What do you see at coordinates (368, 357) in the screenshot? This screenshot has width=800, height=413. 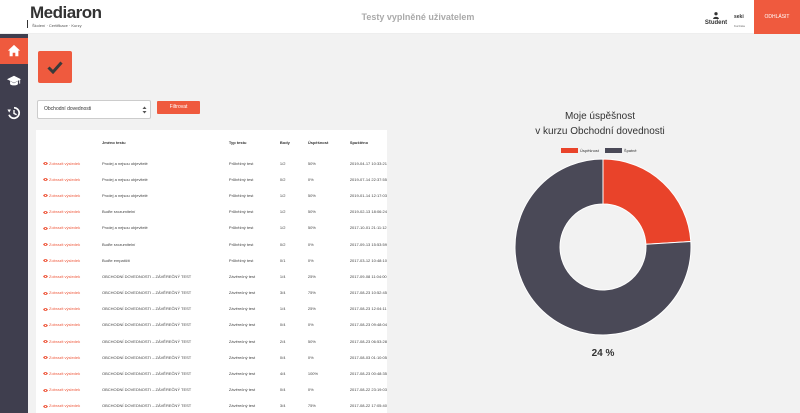 I see `cell-started: 2017-08-03 01:10:05` at bounding box center [368, 357].